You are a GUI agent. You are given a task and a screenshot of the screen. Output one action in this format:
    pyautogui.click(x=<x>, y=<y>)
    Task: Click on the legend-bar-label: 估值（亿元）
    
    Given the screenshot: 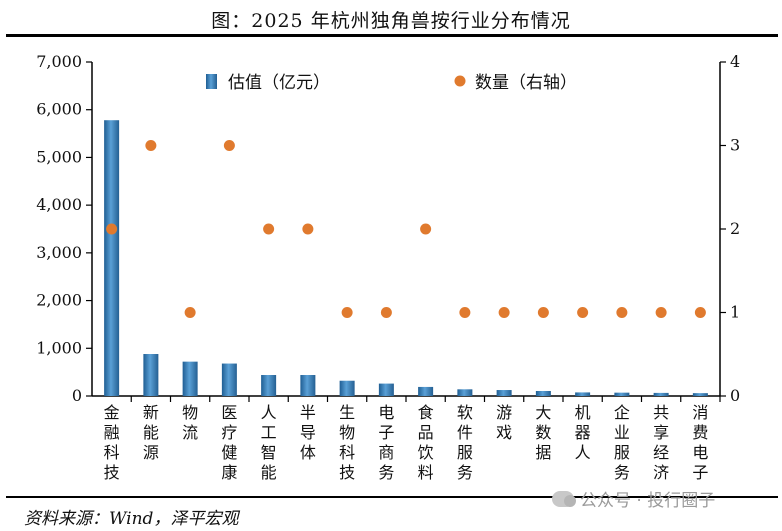 What is the action you would take?
    pyautogui.click(x=279, y=83)
    